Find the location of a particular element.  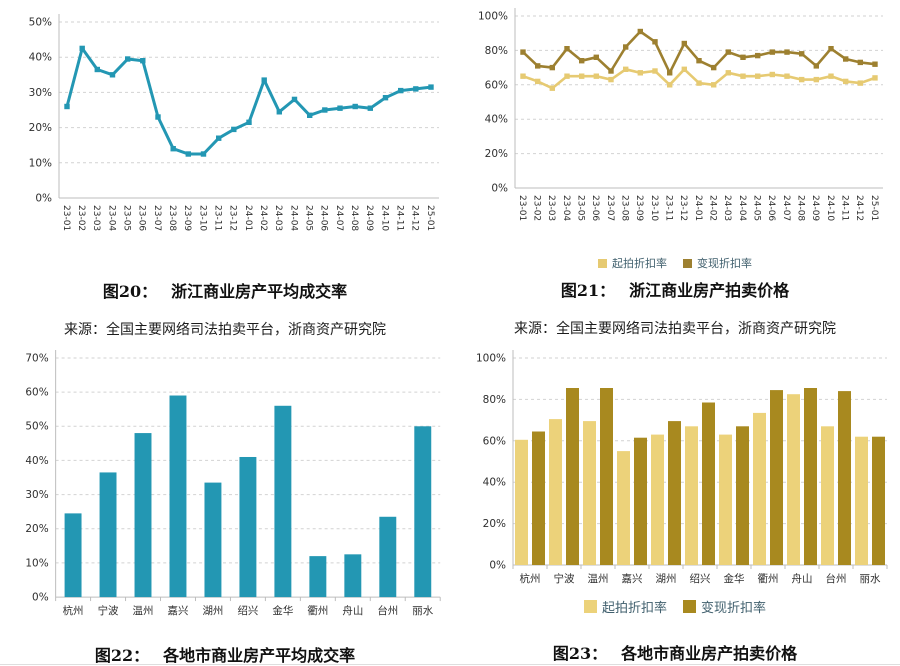

legend-swatch-icon is located at coordinates (689, 606).